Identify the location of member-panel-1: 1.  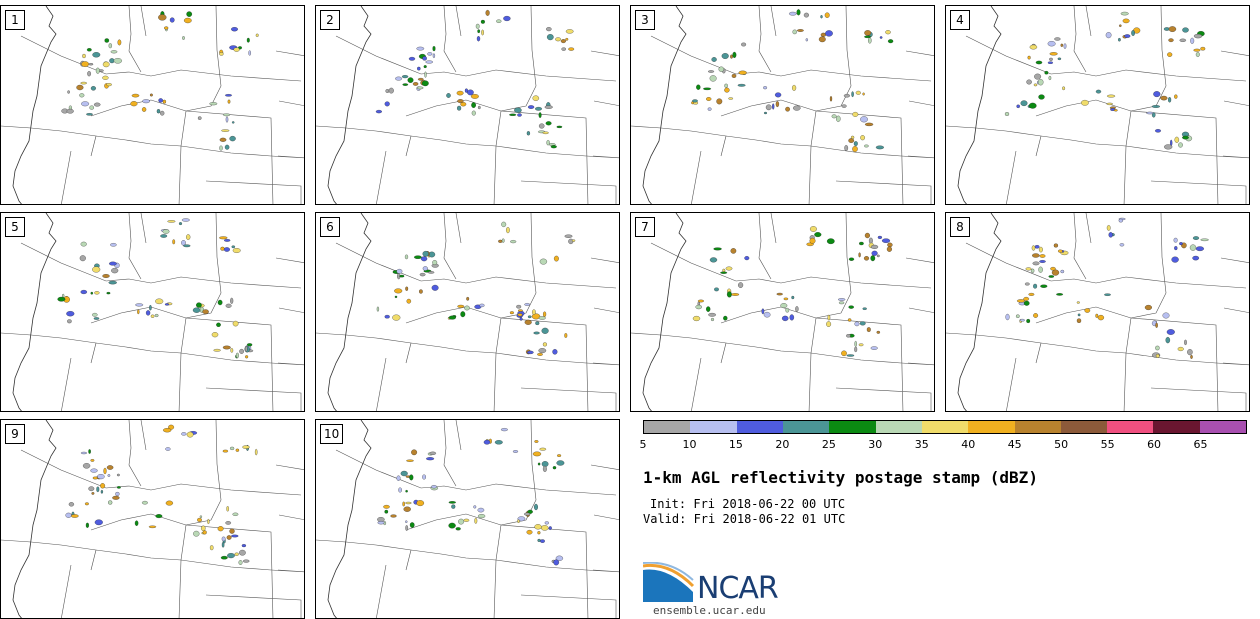
(152, 105).